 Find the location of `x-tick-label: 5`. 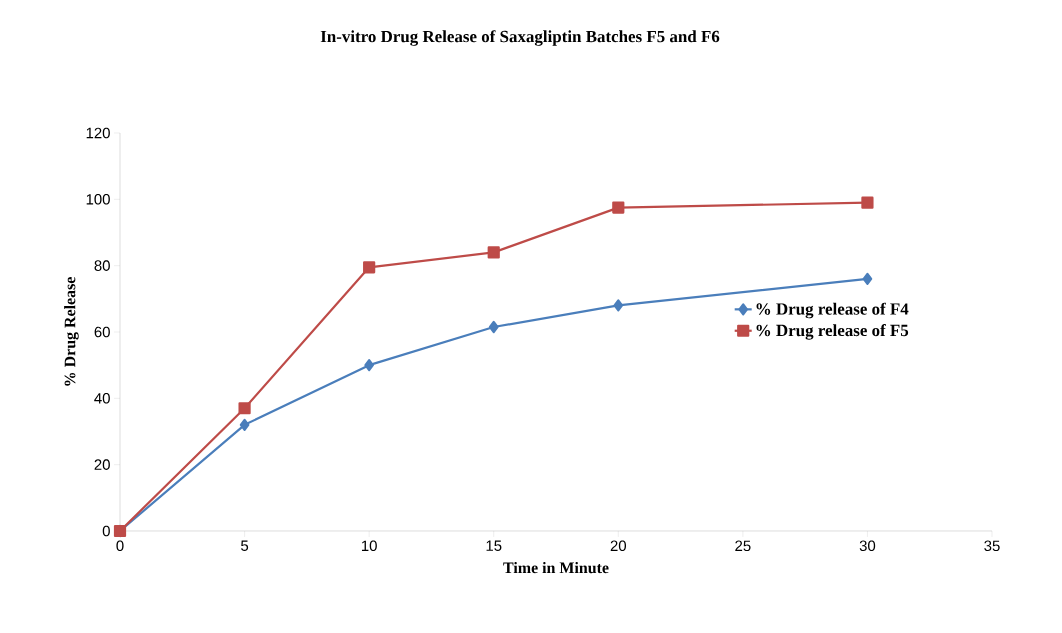

x-tick-label: 5 is located at coordinates (245, 545).